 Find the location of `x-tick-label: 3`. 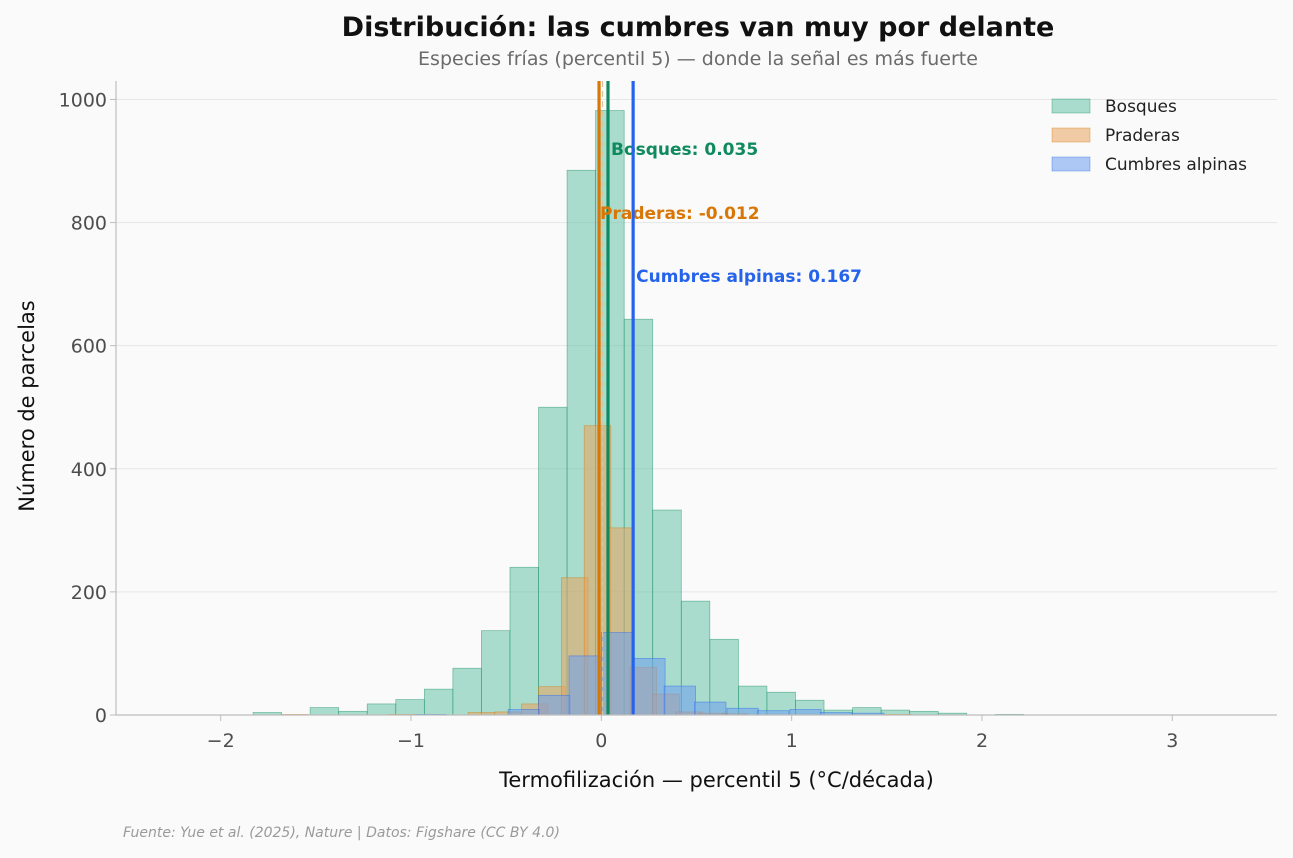

x-tick-label: 3 is located at coordinates (1172, 741).